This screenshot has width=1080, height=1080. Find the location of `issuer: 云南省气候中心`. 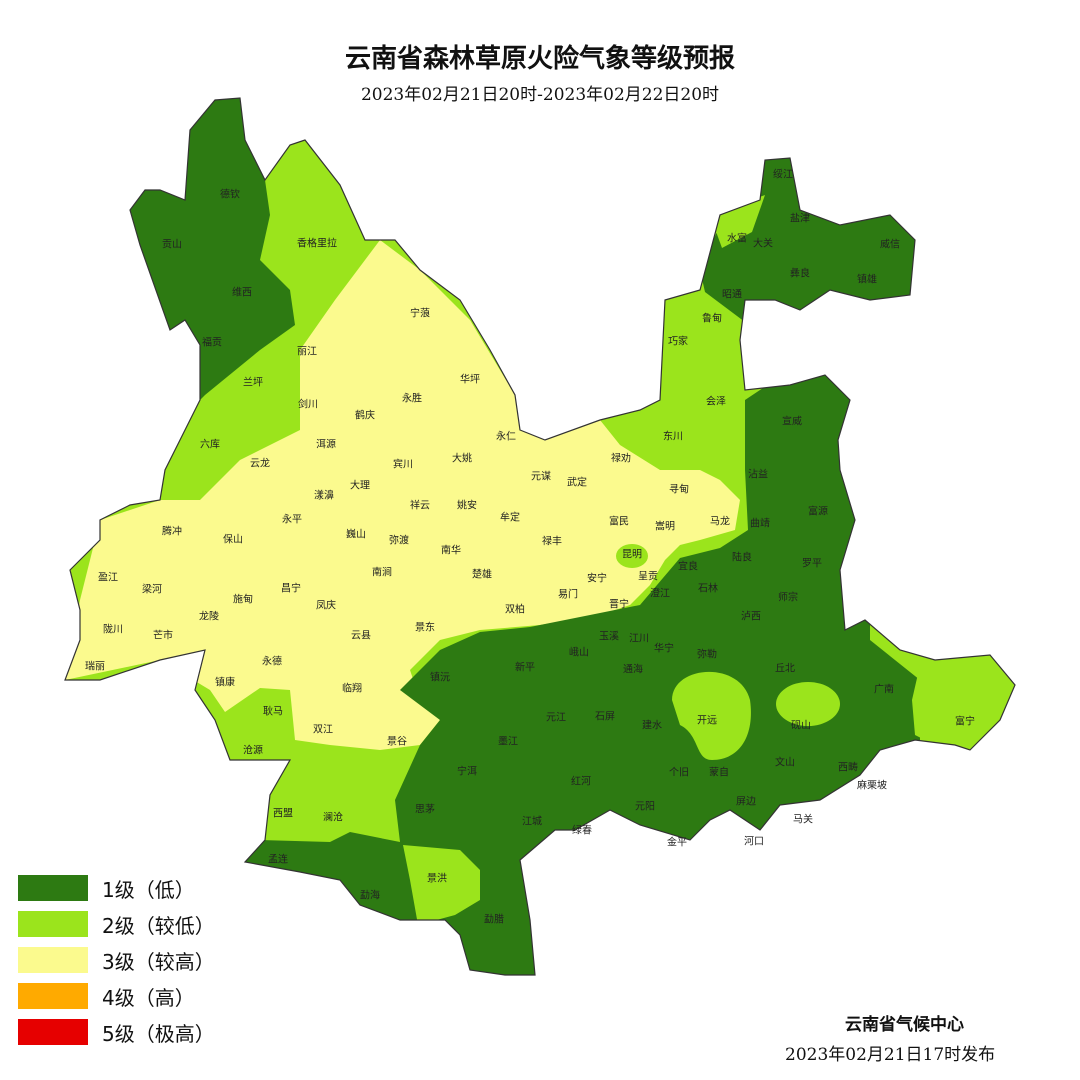

issuer: 云南省气候中心 is located at coordinates (904, 1025).